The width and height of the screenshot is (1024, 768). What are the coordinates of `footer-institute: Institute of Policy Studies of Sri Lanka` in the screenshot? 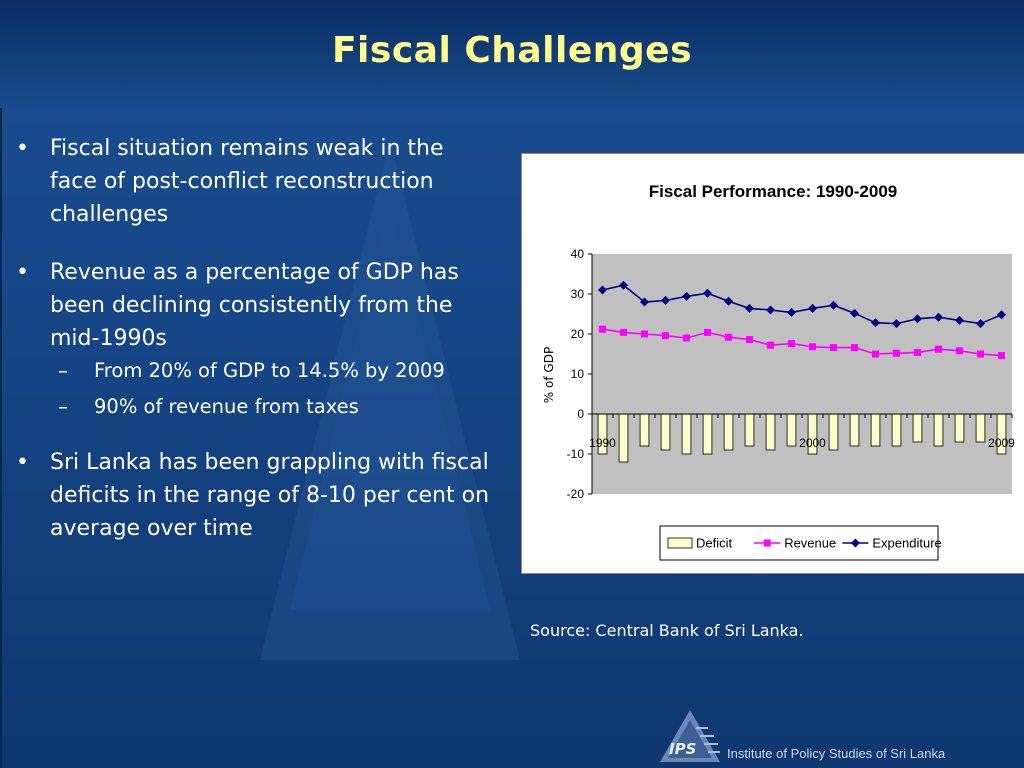 It's located at (836, 753).